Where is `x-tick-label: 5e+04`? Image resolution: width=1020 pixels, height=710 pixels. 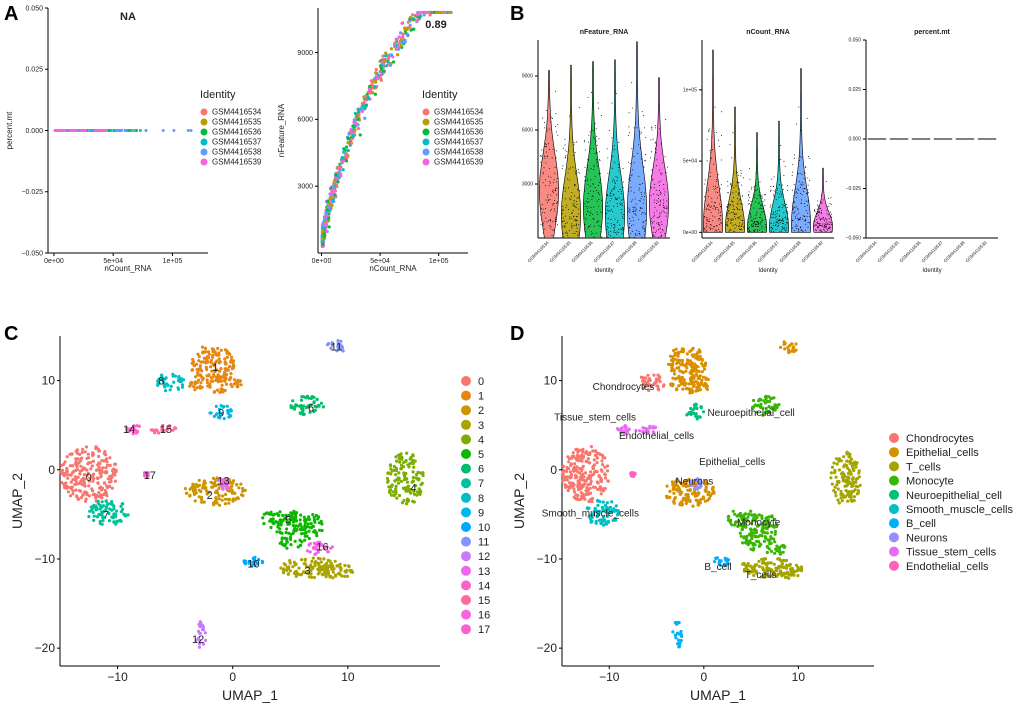 x-tick-label: 5e+04 is located at coordinates (113, 261).